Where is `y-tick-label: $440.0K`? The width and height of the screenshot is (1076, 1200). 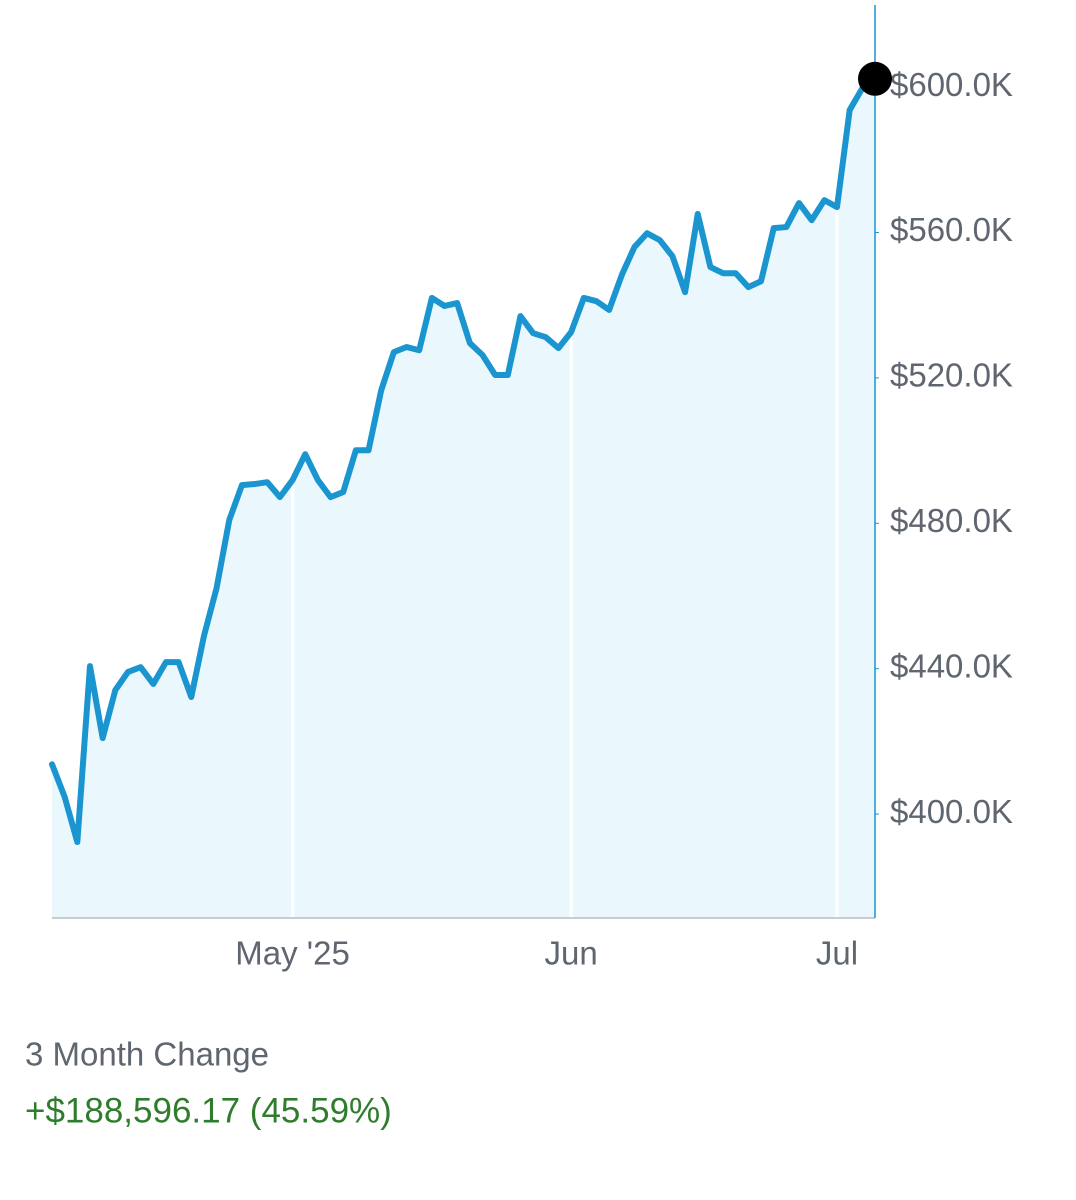
y-tick-label: $440.0K is located at coordinates (951, 665).